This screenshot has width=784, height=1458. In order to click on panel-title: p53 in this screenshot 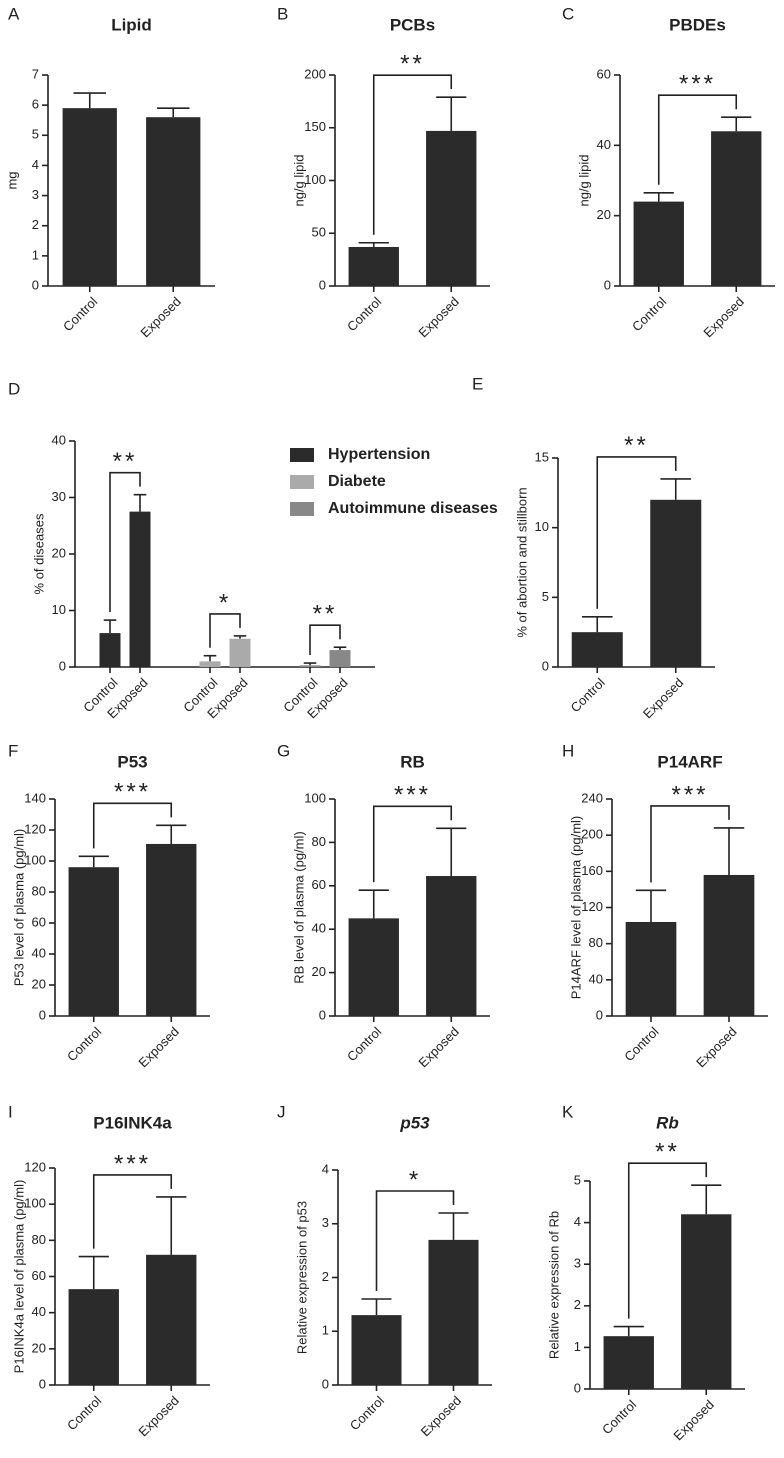, I will do `click(414, 1122)`.